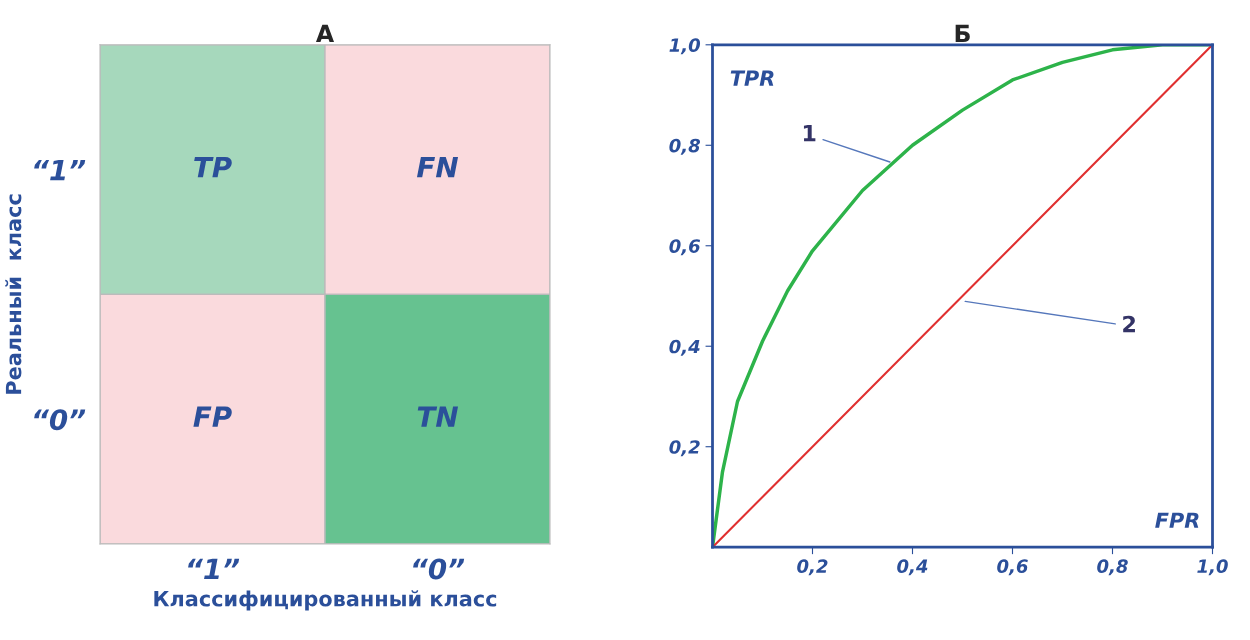  What do you see at coordinates (812, 567) in the screenshot?
I see `x-tick-label: 0,2` at bounding box center [812, 567].